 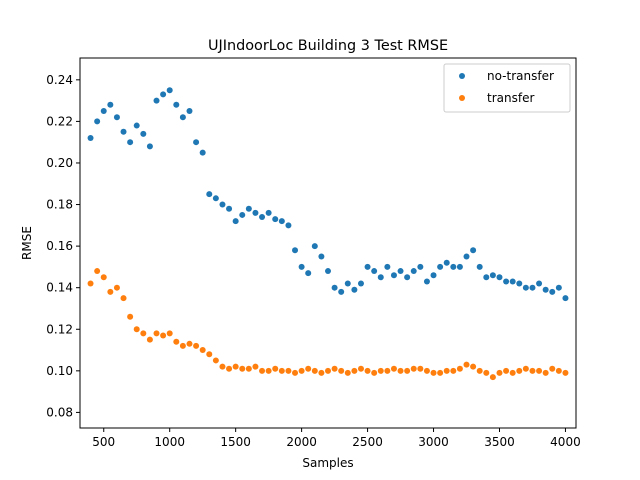 I want to click on legend-marker-transfer, so click(x=462, y=98).